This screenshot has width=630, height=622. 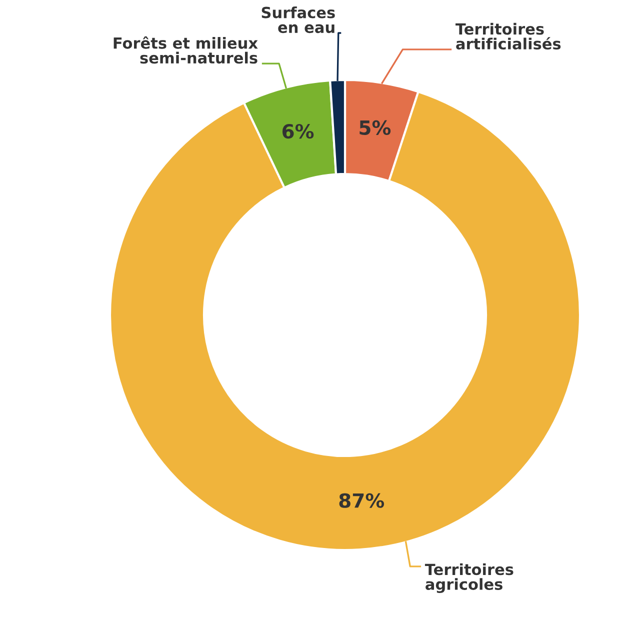 What do you see at coordinates (186, 50) in the screenshot?
I see `slice-label: Forêts et milieux semi-naturels` at bounding box center [186, 50].